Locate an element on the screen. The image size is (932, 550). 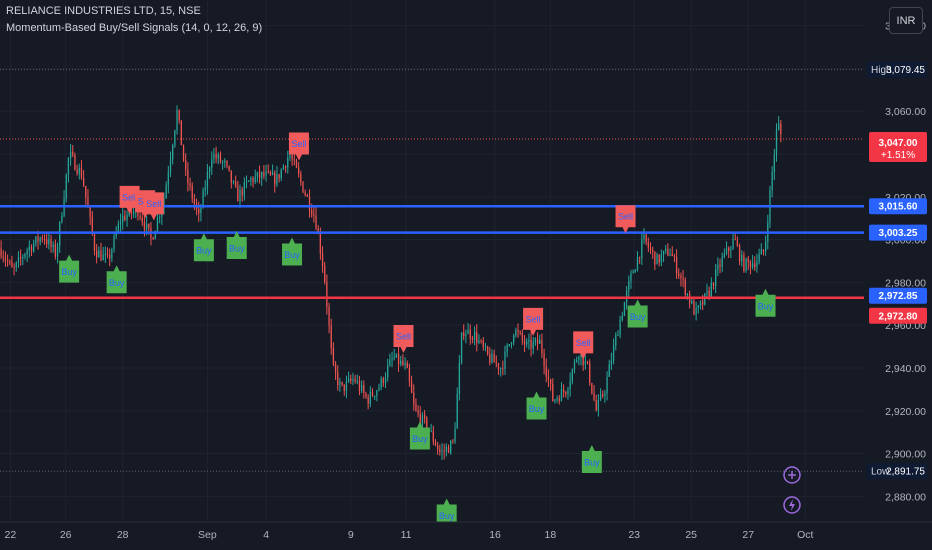
level-badge: 2,972.80 is located at coordinates (898, 315).